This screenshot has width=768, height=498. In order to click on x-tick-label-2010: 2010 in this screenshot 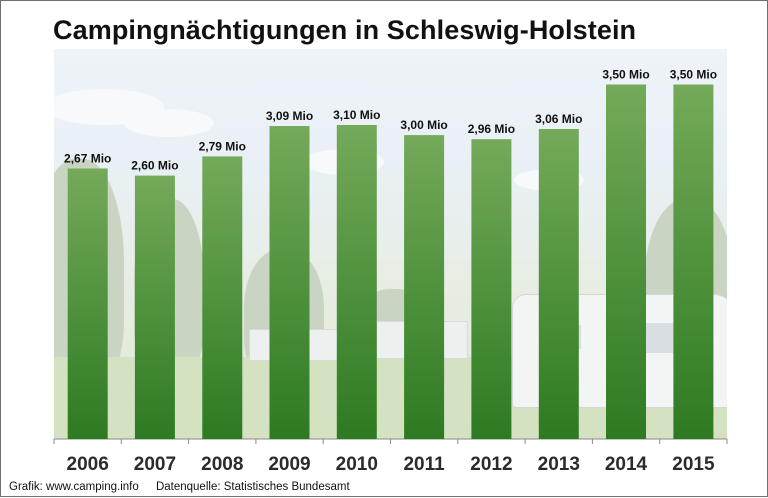, I will do `click(357, 464)`.